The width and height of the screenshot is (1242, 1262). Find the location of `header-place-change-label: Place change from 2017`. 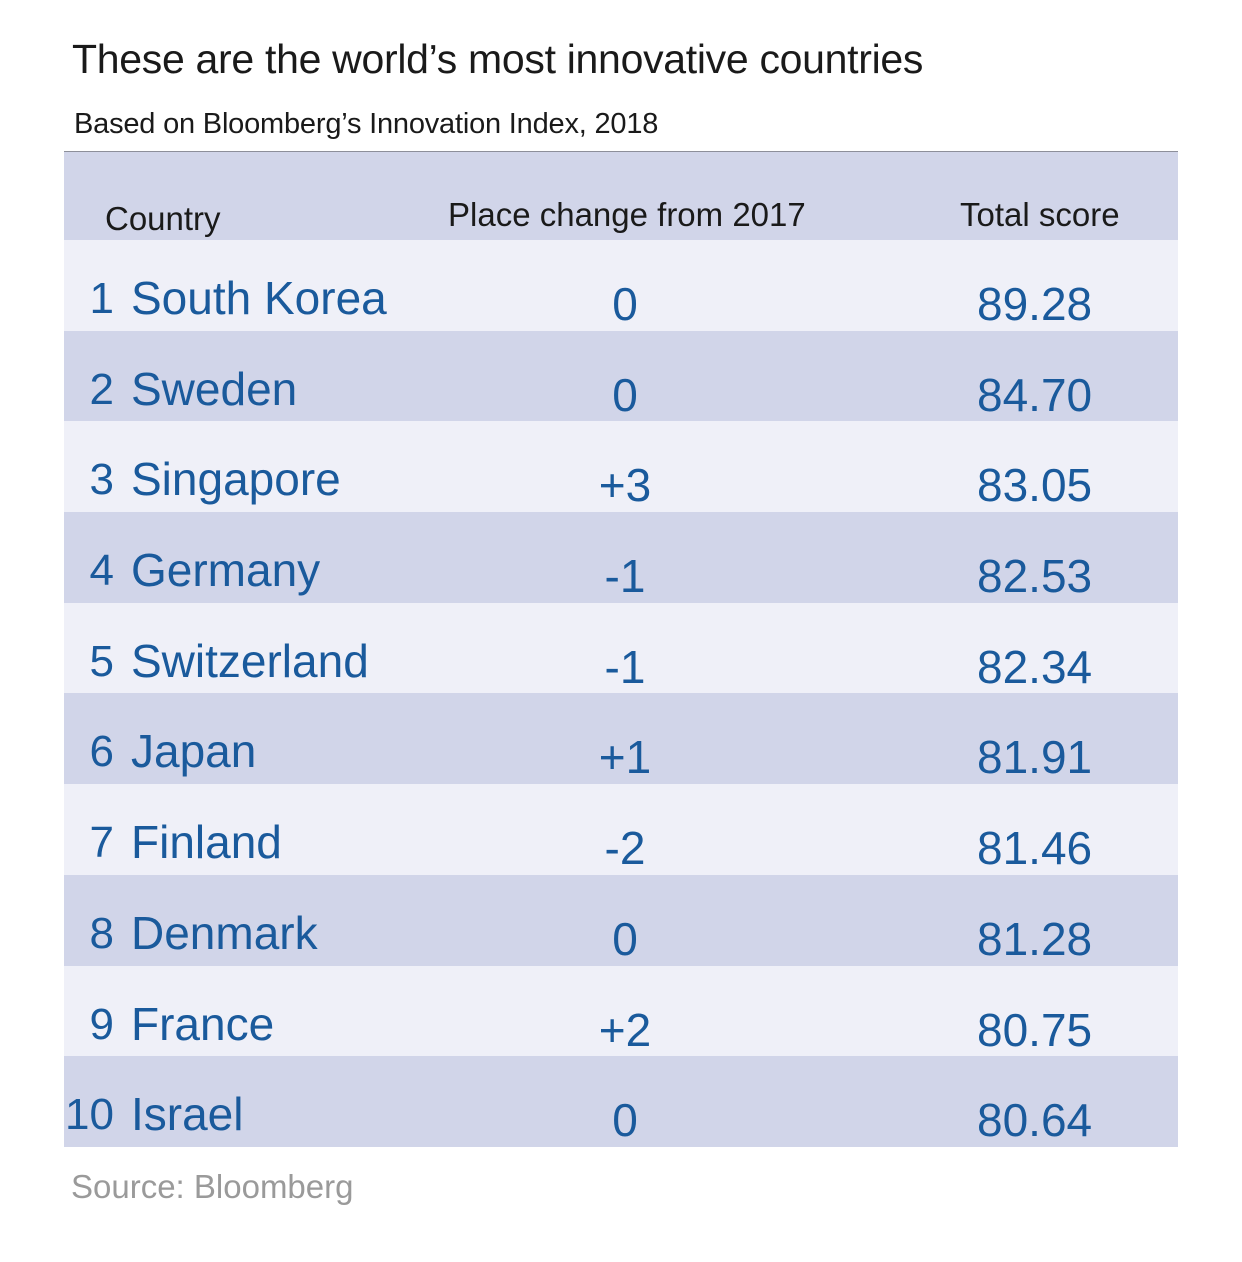

header-place-change-label: Place change from 2017 is located at coordinates (627, 214).